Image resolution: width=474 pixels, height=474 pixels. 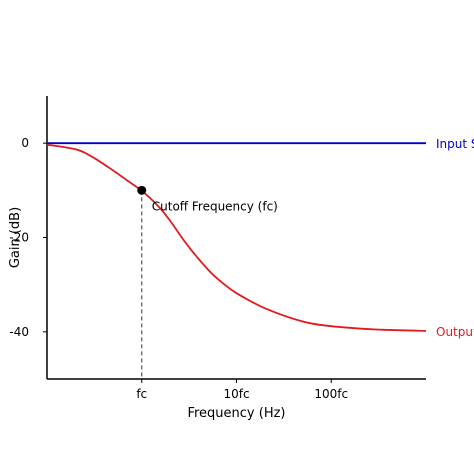 I want to click on cutoff-point, so click(x=142, y=190).